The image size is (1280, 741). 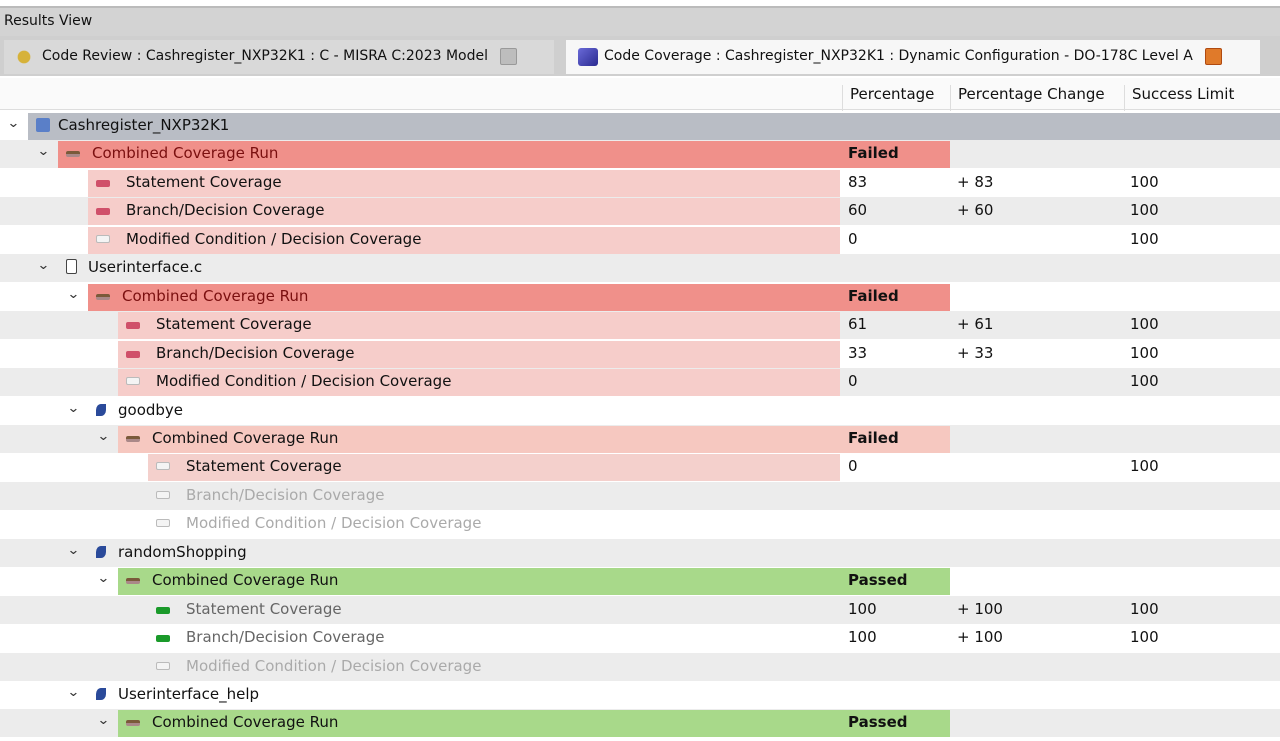 I want to click on tree-row: Branch/Decision Coverage 100 + 100 100, so click(x=640, y=638).